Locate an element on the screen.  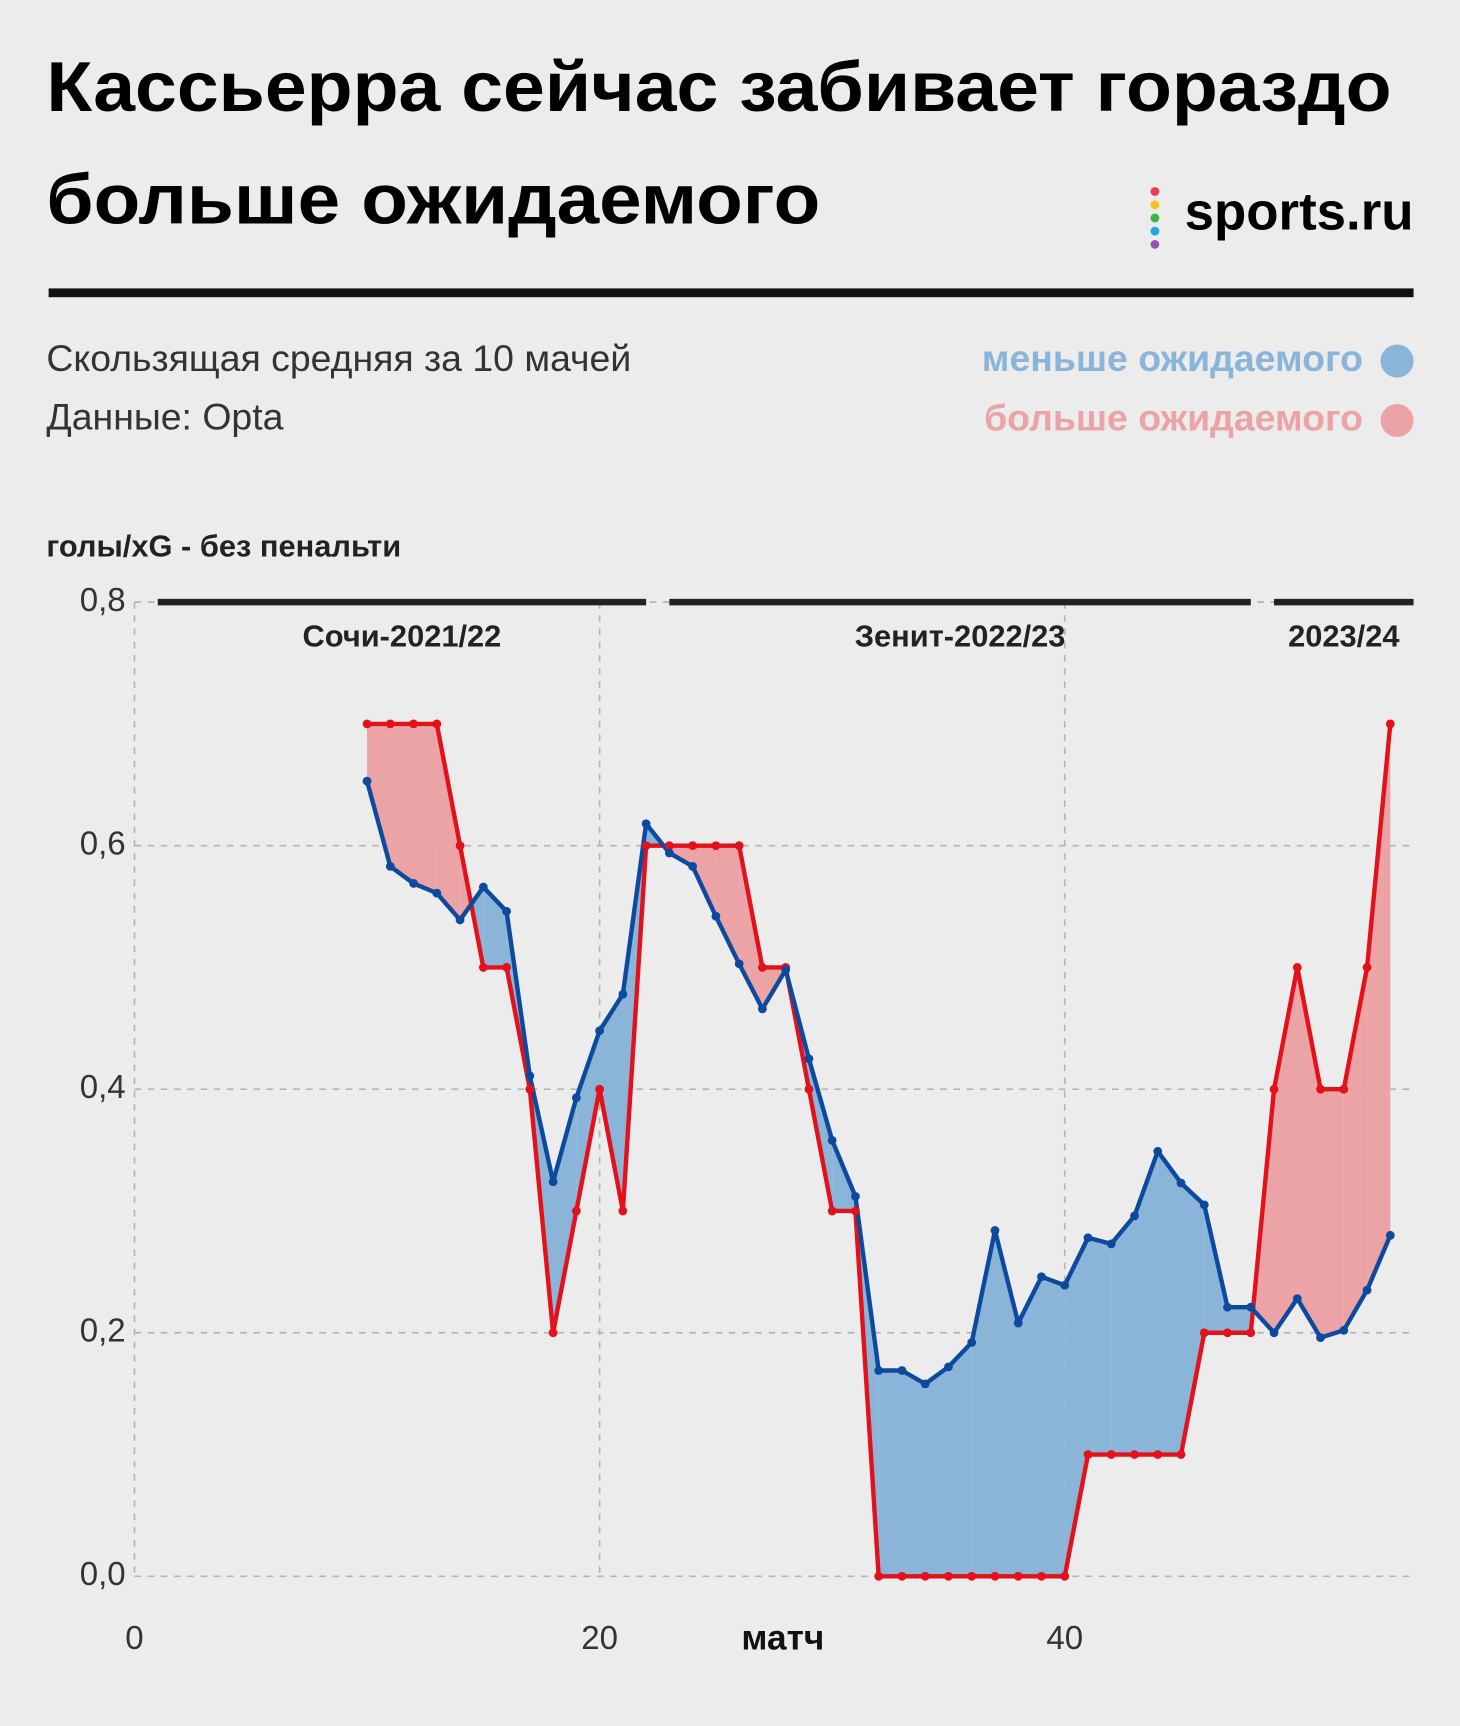
y-tick-label: 0,8 is located at coordinates (103, 599).